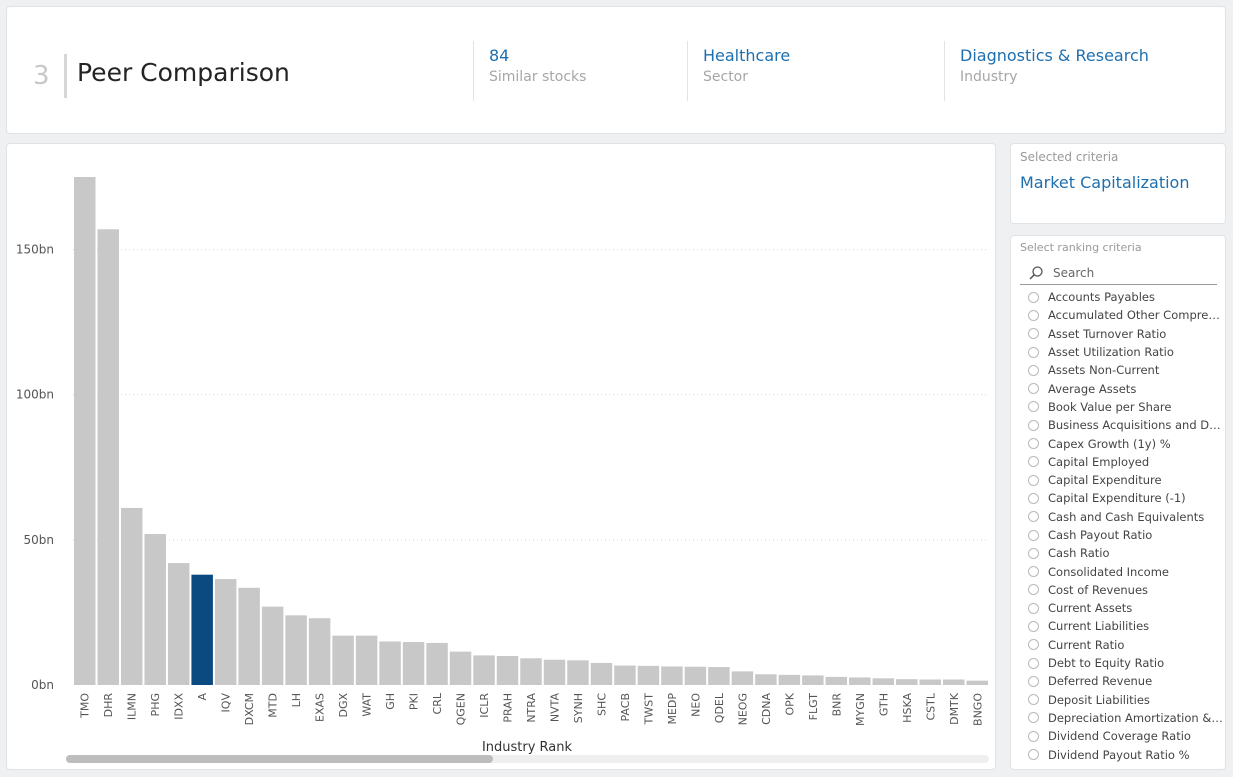 This screenshot has width=1233, height=777. I want to click on bar-pki, so click(413, 663).